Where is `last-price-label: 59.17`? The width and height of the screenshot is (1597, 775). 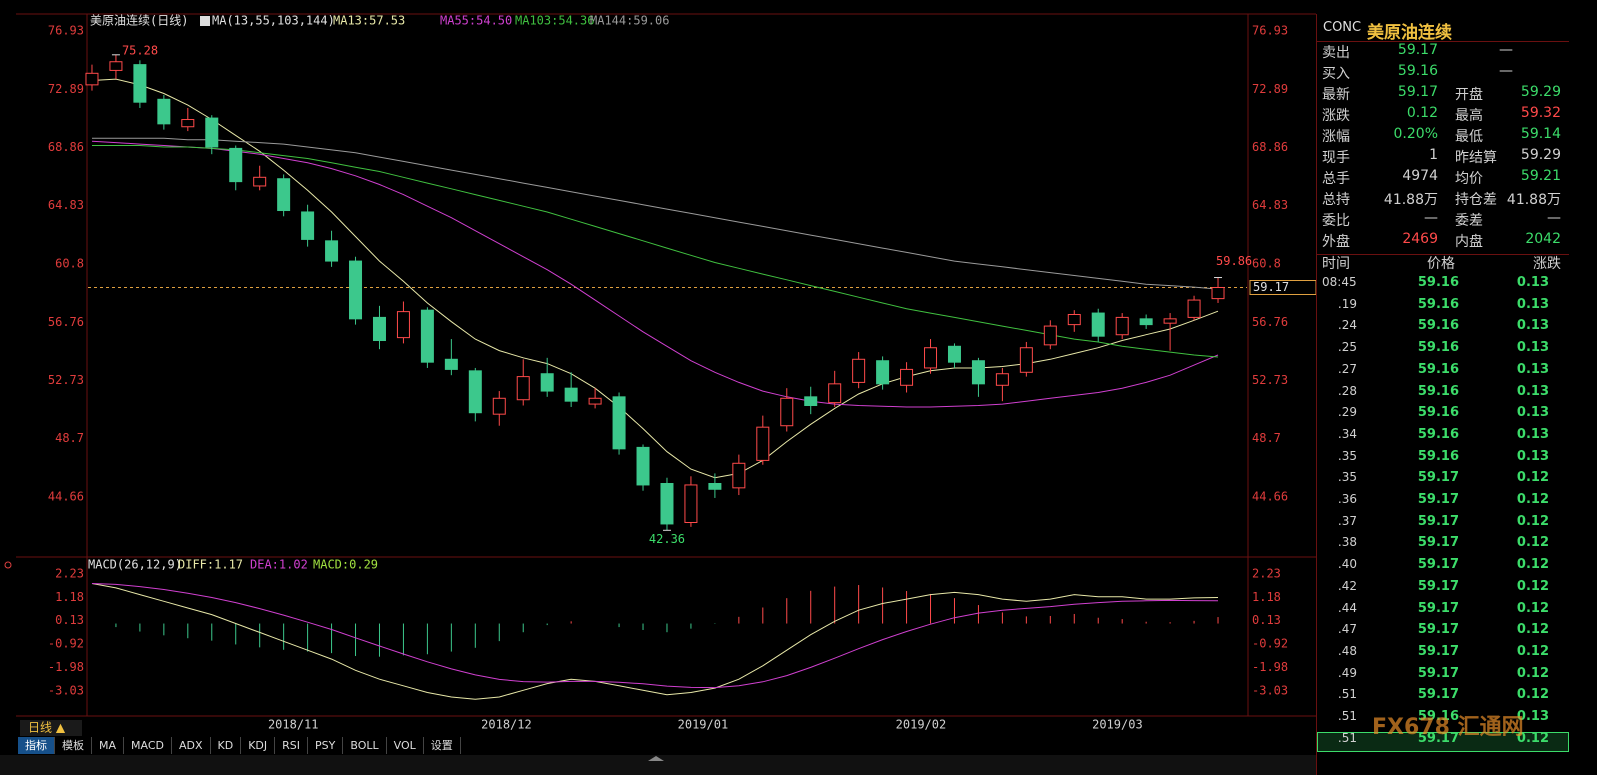 last-price-label: 59.17 is located at coordinates (1271, 287).